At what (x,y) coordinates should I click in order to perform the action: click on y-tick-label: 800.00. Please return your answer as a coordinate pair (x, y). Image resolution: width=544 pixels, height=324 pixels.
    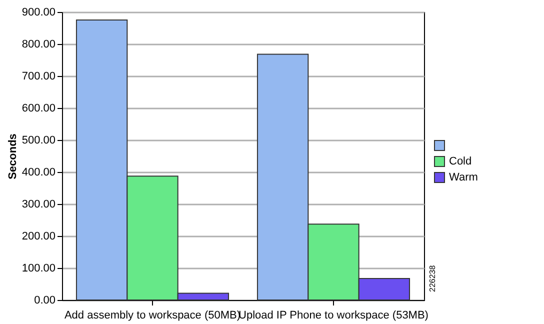
    Looking at the image, I should click on (39, 44).